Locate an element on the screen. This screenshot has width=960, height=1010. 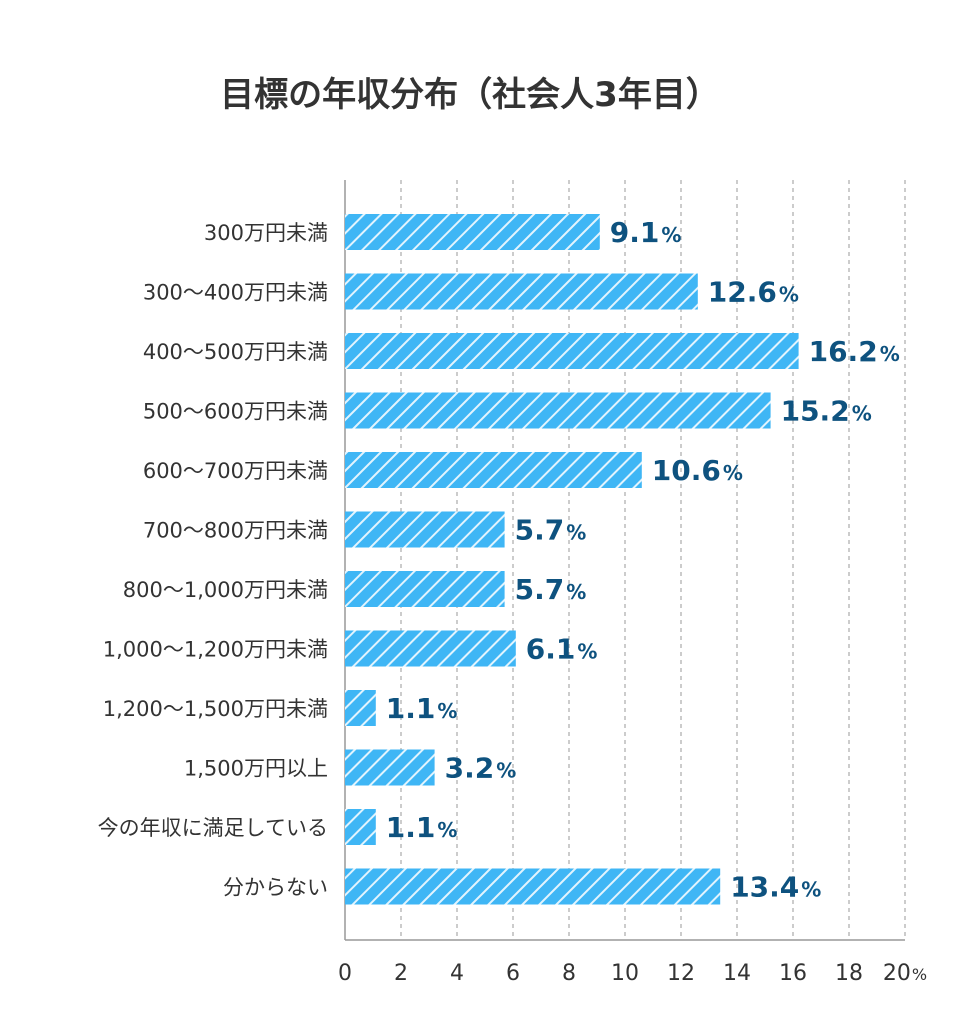
category-label: 700〜800万円未満 is located at coordinates (235, 531).